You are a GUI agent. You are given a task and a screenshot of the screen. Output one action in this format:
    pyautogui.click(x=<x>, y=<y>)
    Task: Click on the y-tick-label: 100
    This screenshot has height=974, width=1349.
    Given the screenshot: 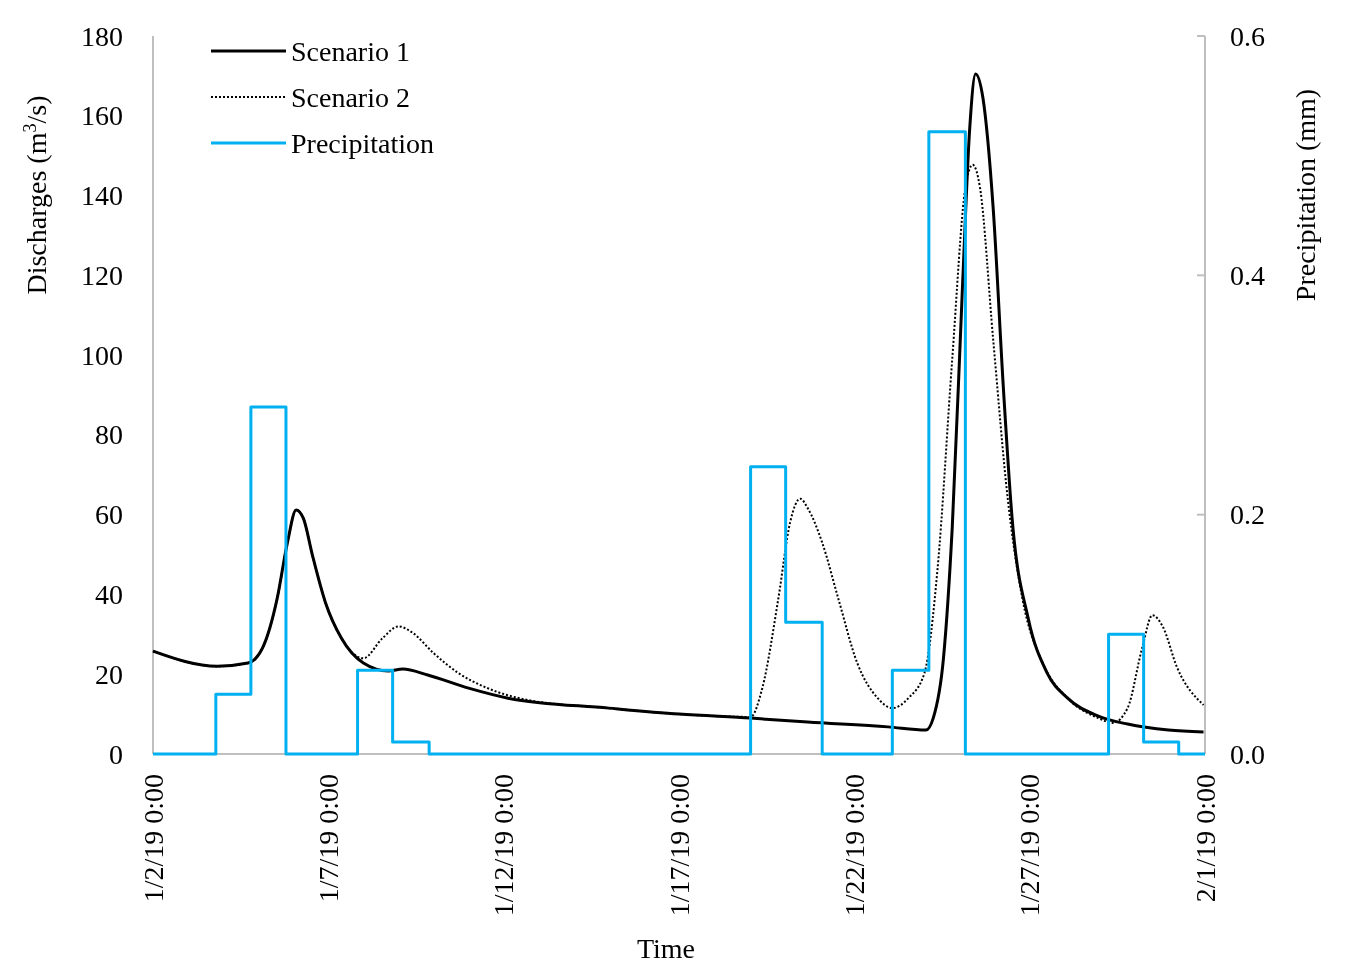 What is the action you would take?
    pyautogui.click(x=102, y=355)
    